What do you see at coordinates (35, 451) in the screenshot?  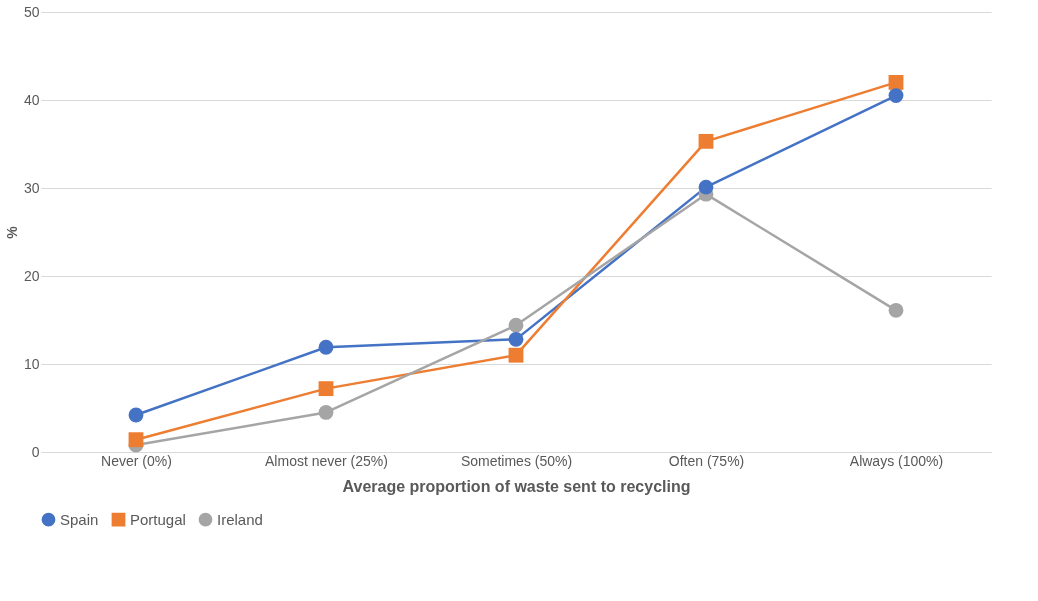 I see `y-tick-label: 0` at bounding box center [35, 451].